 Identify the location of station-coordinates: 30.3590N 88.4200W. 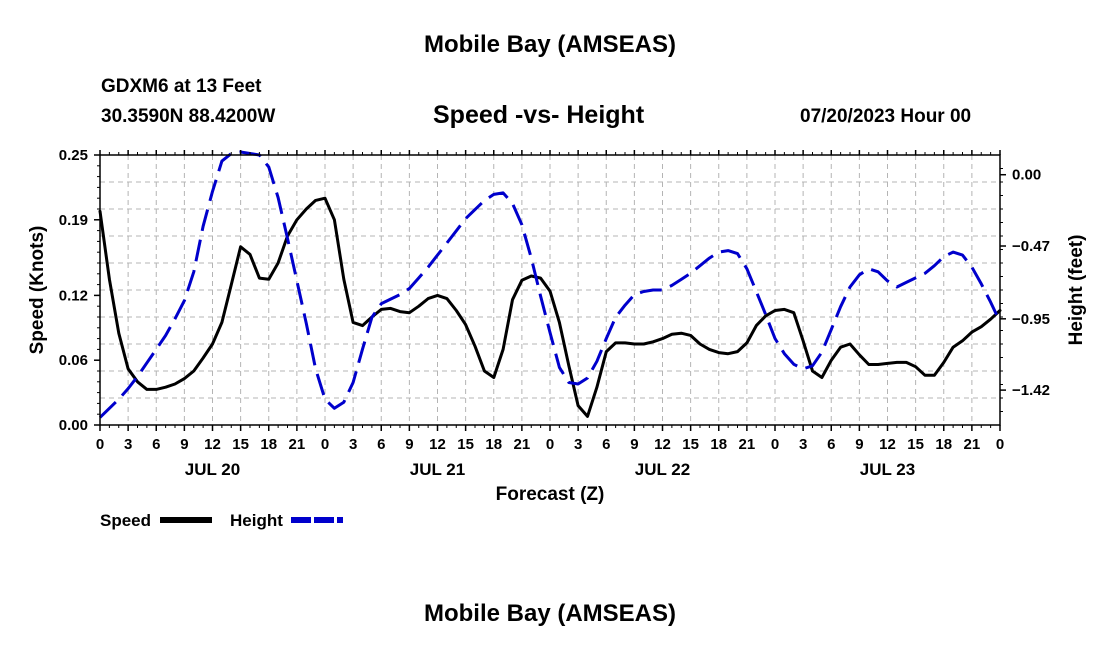
(188, 116).